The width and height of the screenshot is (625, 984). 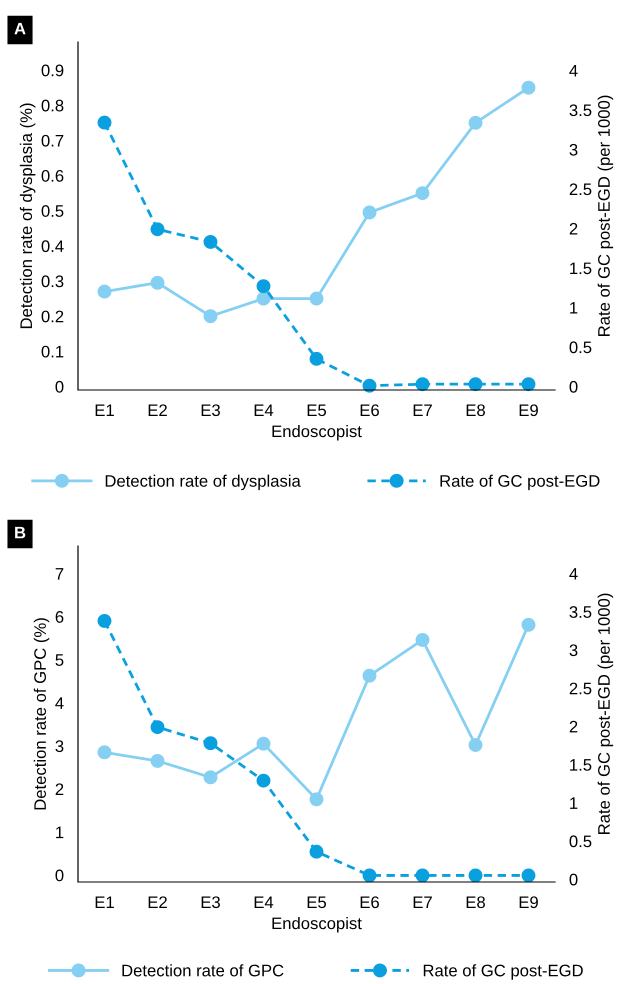 What do you see at coordinates (60, 789) in the screenshot?
I see `y-tick-label: 2` at bounding box center [60, 789].